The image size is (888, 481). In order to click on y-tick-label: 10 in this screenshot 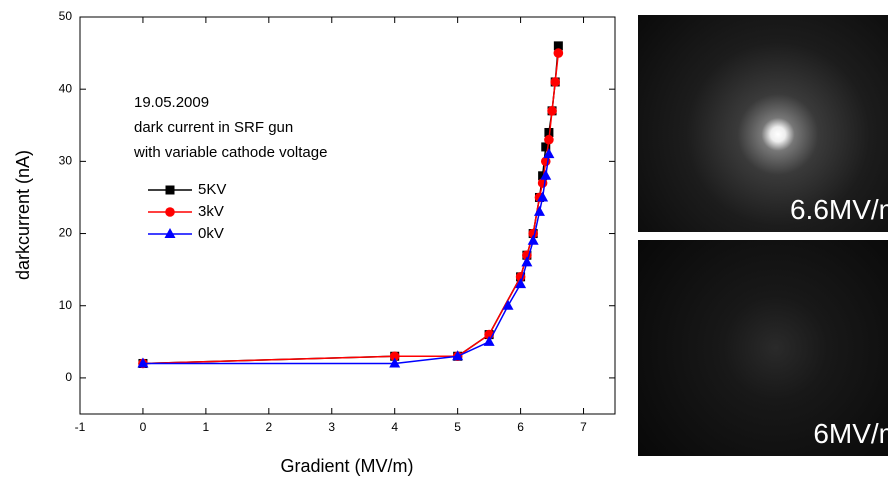, I will do `click(66, 305)`.